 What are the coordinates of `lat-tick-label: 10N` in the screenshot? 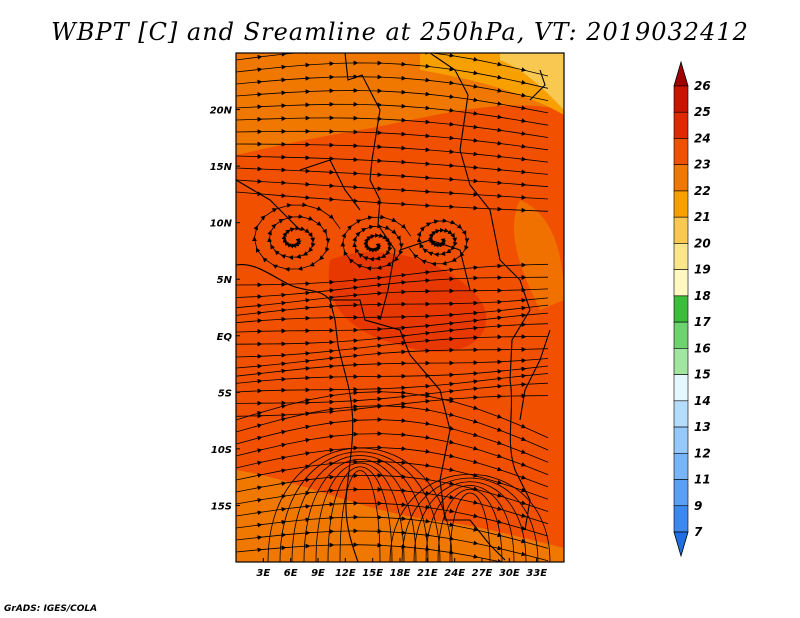 It's located at (221, 224).